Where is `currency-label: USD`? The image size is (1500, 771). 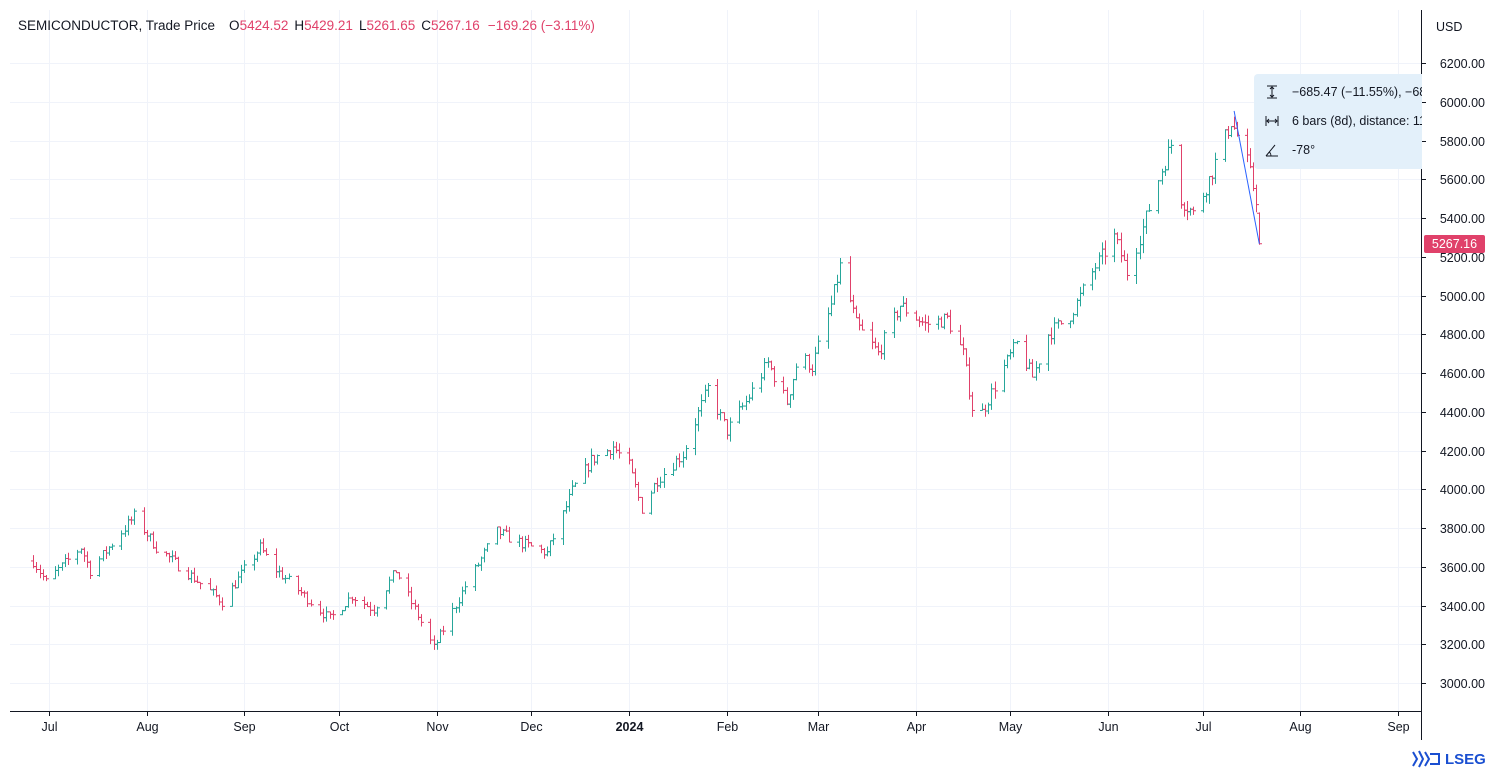 currency-label: USD is located at coordinates (1449, 27).